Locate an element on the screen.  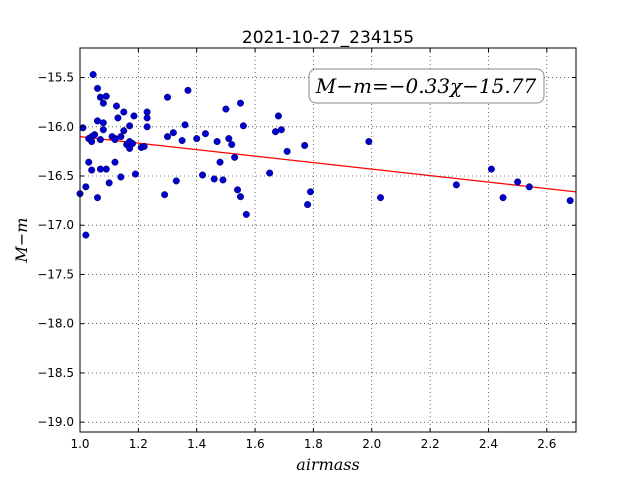
y-tick-label: −18.5 is located at coordinates (55, 373).